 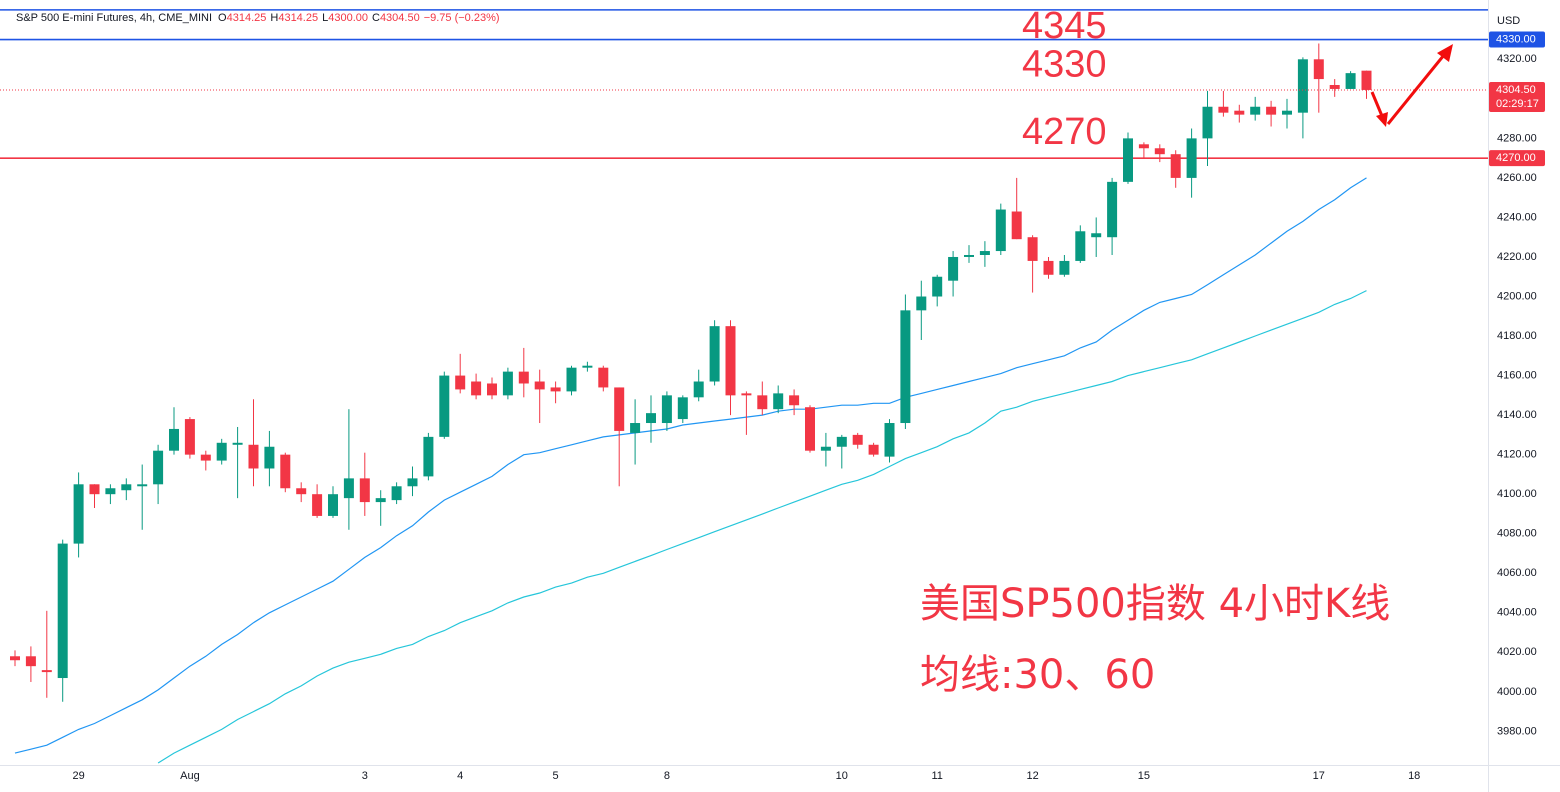 What do you see at coordinates (1416, 89) in the screenshot?
I see `arrow-up` at bounding box center [1416, 89].